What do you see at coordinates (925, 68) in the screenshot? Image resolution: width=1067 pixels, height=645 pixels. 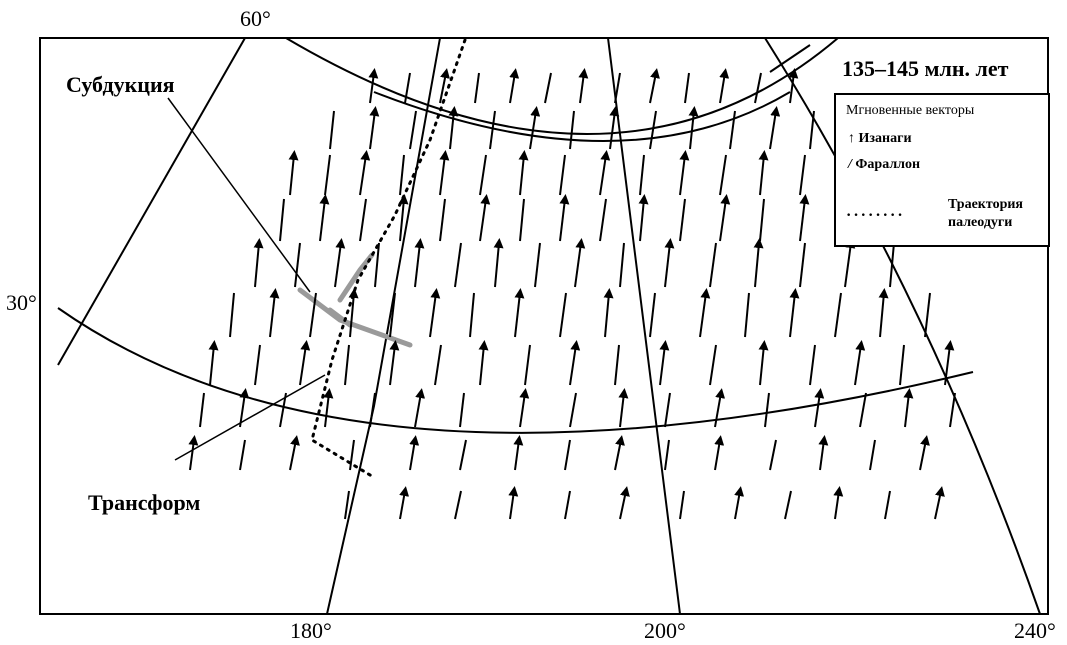 I see `map-title: 135–145 млн. лет` at bounding box center [925, 68].